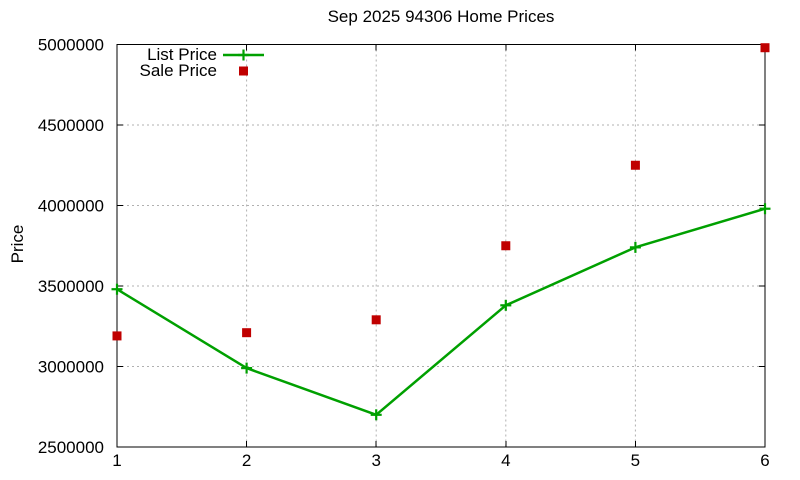  I want to click on legend-item-list-price: List Price, so click(180, 54).